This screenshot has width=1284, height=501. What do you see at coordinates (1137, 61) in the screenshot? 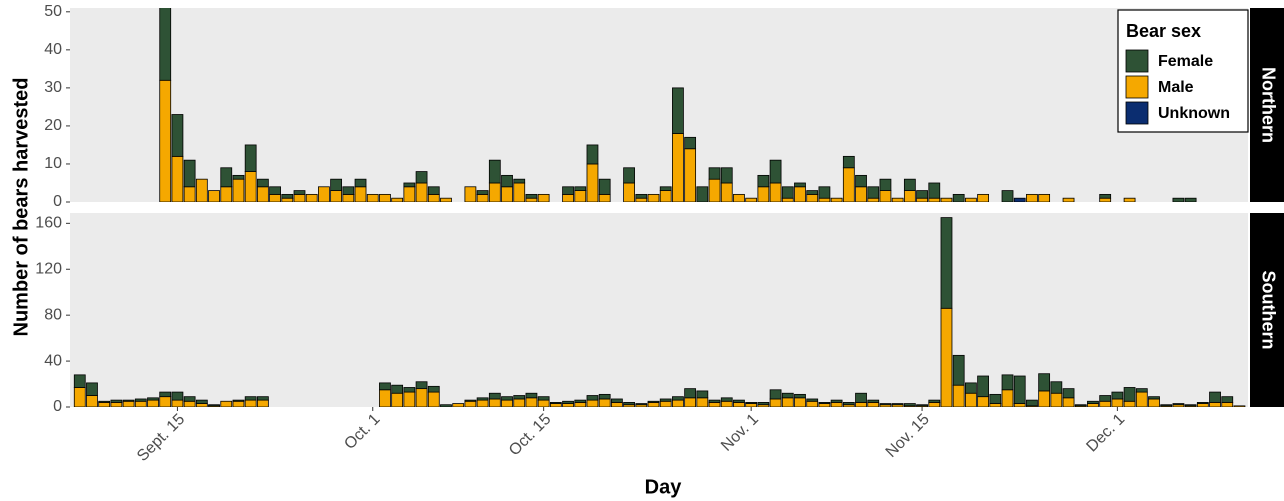
I see `legend-key` at bounding box center [1137, 61].